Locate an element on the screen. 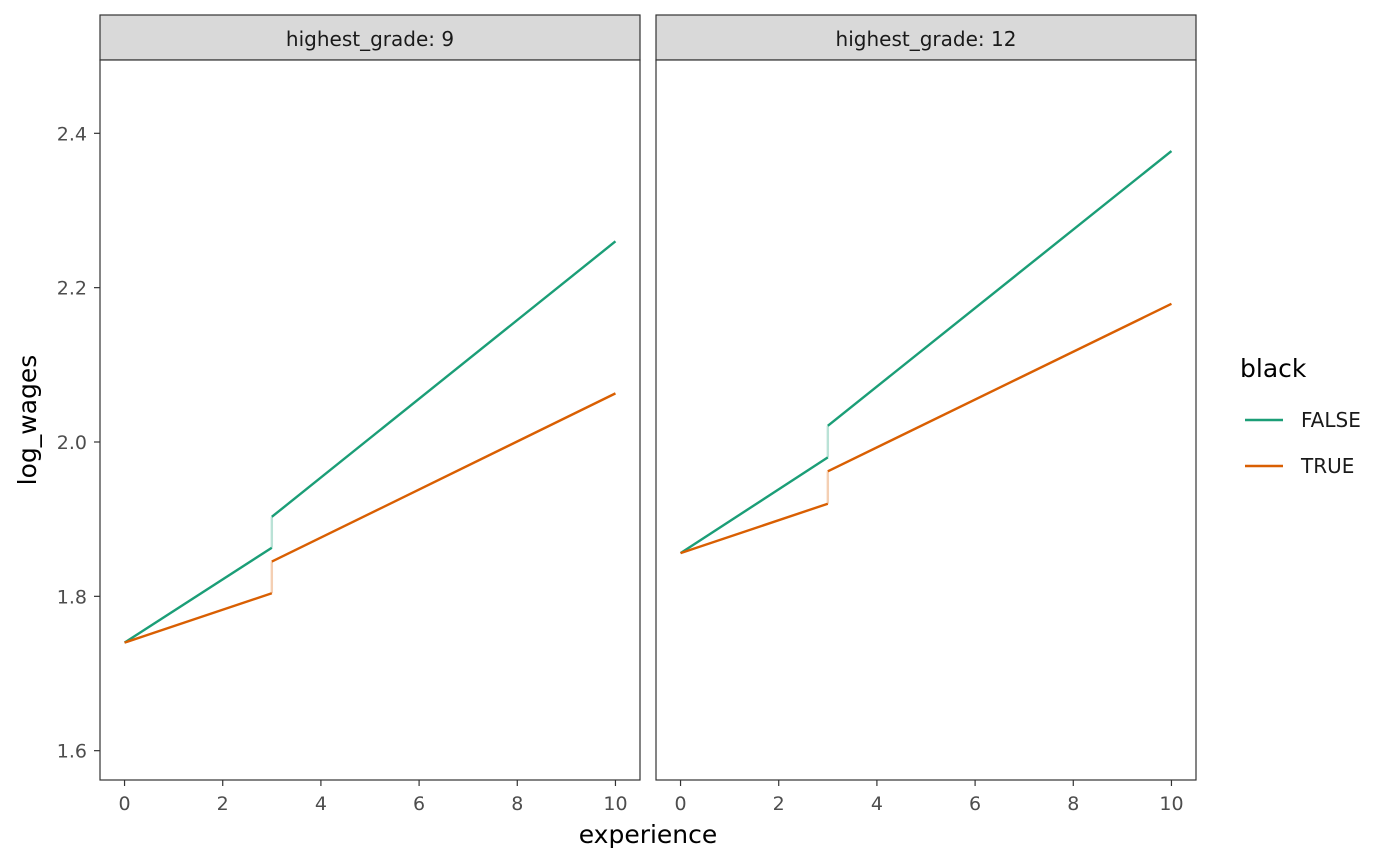 The image size is (1400, 865). legend-title: black is located at coordinates (1273, 368).